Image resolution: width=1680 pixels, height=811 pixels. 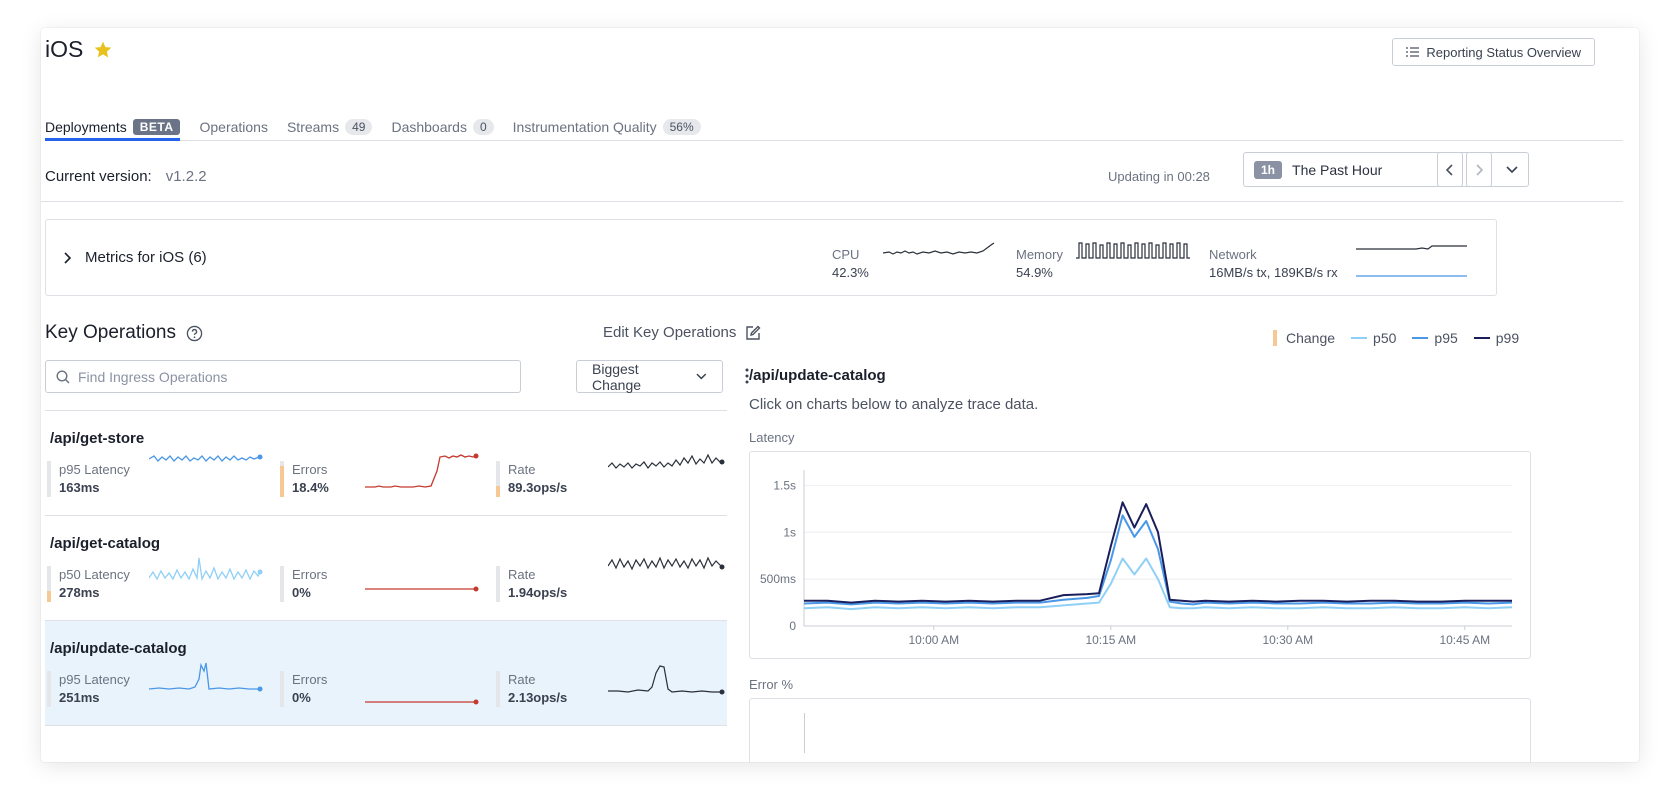 I want to click on tab-label: Operations, so click(x=233, y=126).